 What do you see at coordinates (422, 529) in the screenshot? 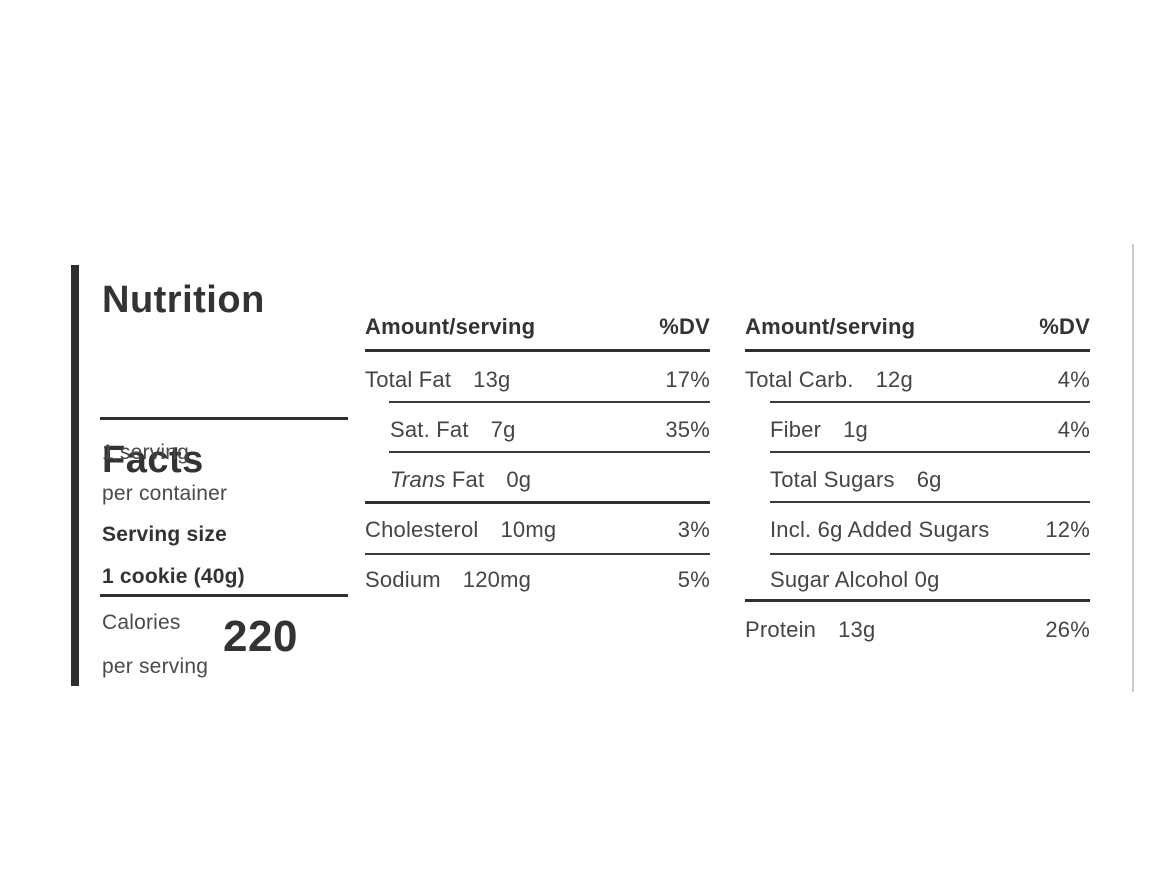
I see `nutrient-label: Cholesterol` at bounding box center [422, 529].